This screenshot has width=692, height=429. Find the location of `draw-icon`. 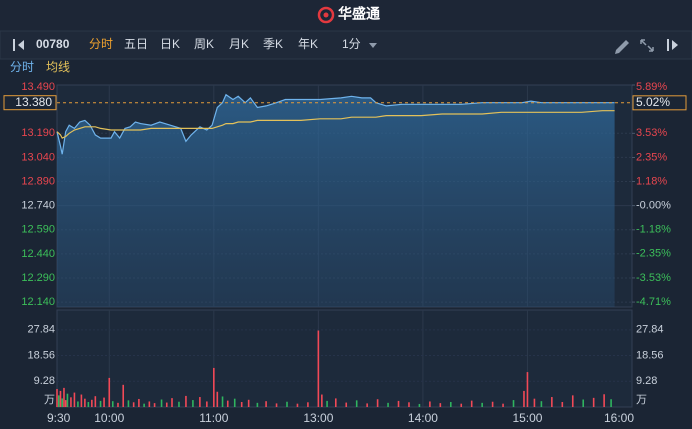

draw-icon is located at coordinates (622, 47).